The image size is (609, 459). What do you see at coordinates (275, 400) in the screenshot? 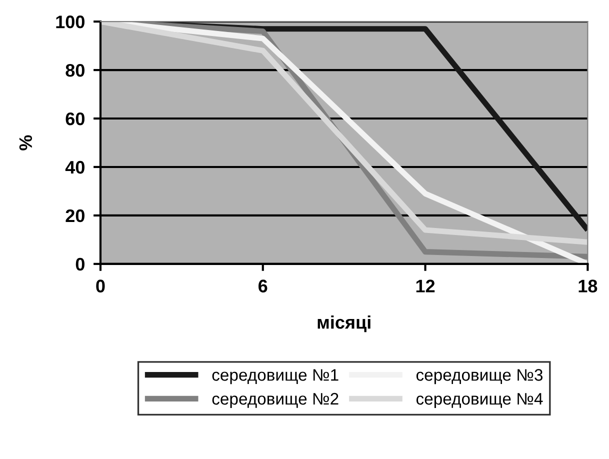
I see `legend-label: середовище №2` at bounding box center [275, 400].